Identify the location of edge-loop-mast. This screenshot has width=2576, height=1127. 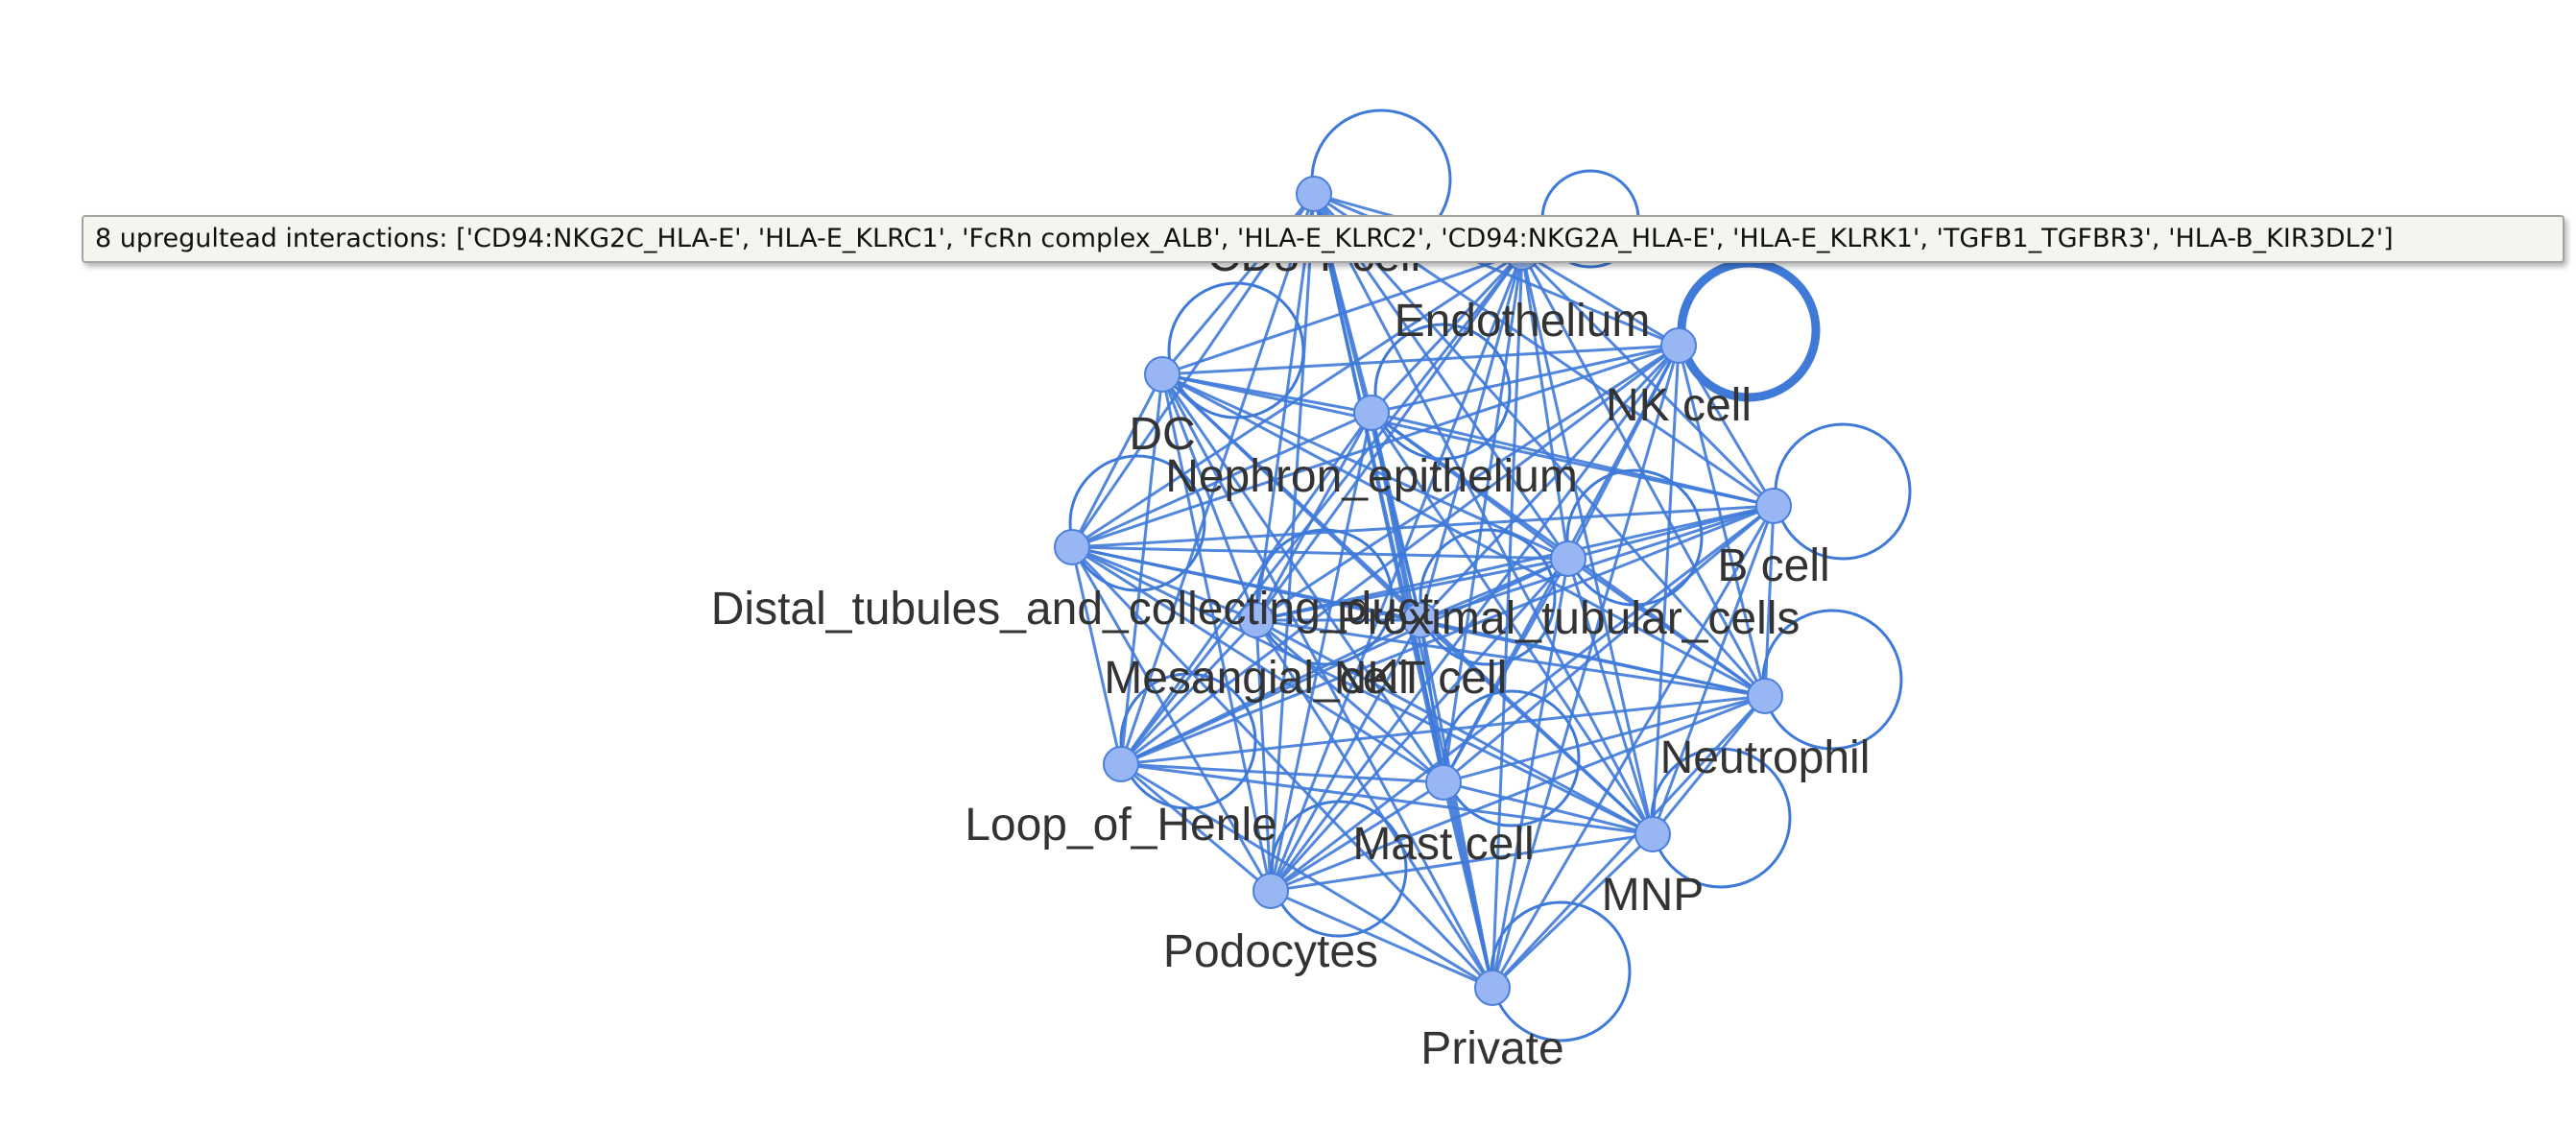
(1282, 773).